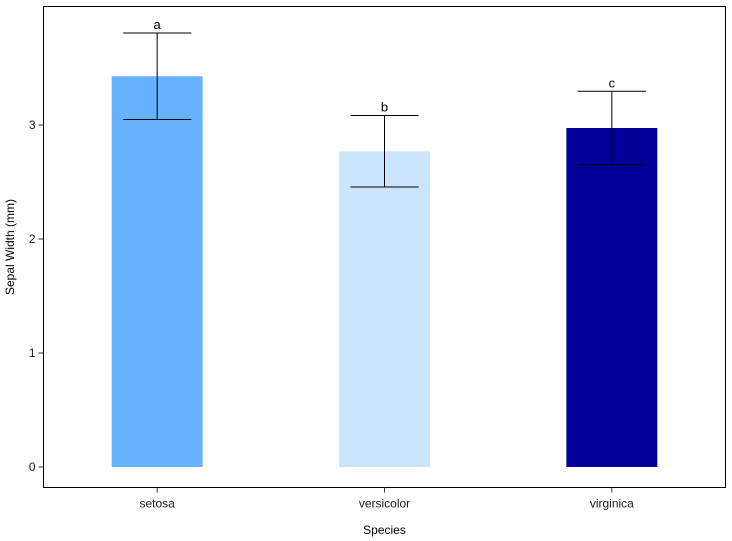  I want to click on significance-label: b, so click(384, 106).